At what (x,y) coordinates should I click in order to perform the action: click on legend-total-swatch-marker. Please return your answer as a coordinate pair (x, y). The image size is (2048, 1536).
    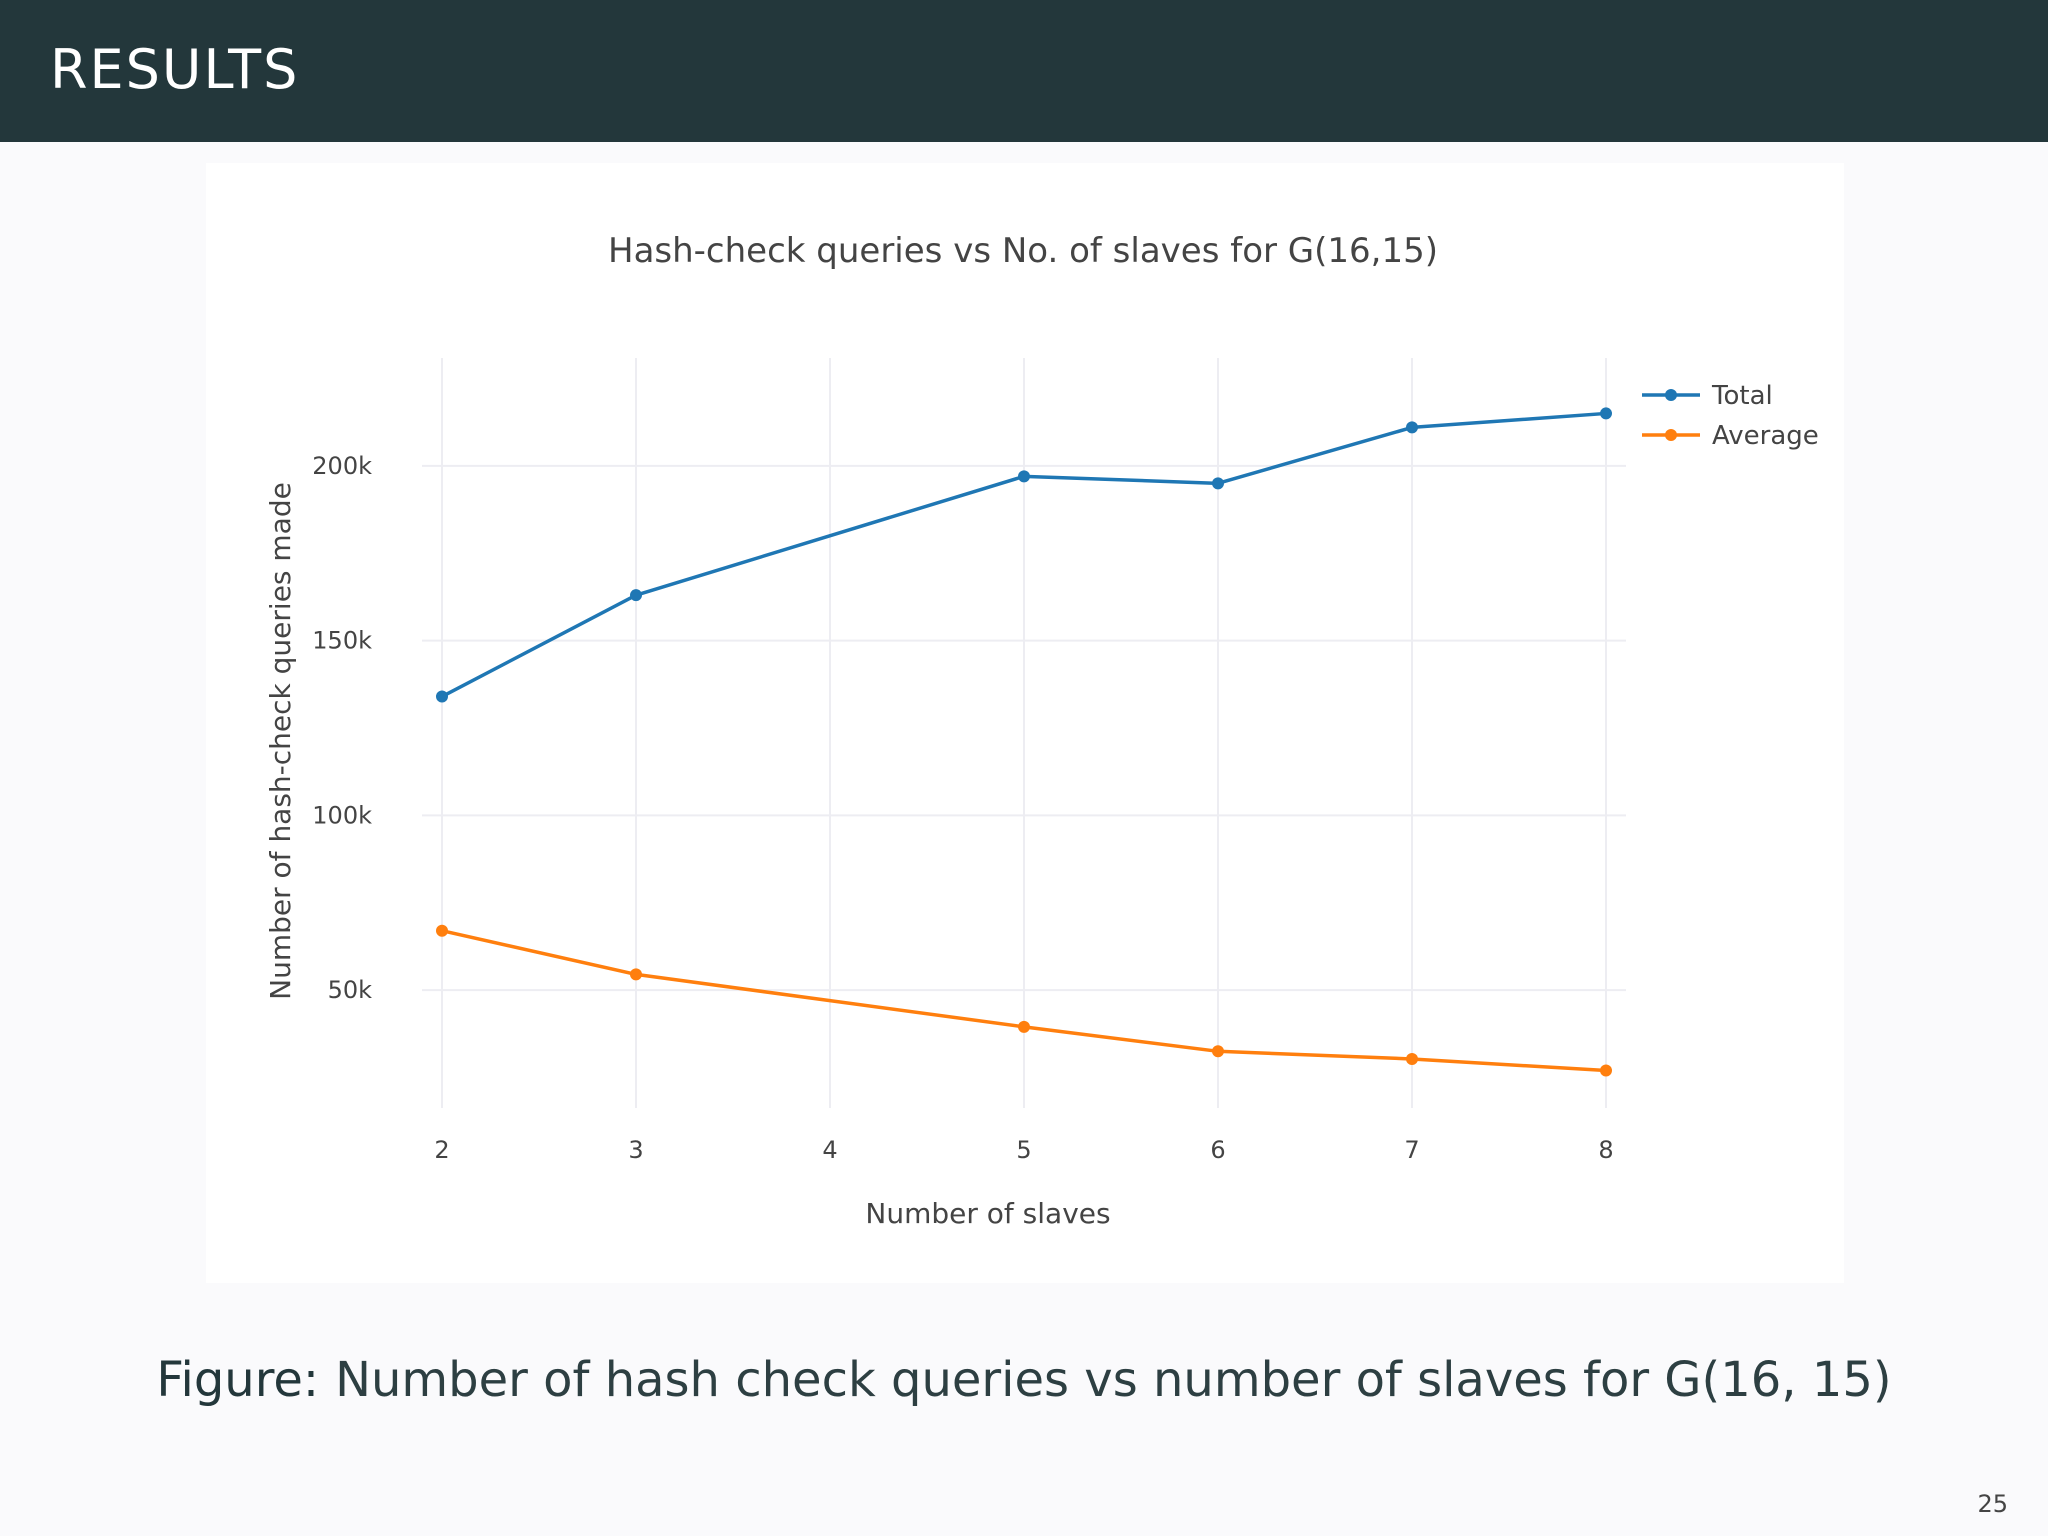
    Looking at the image, I should click on (1671, 395).